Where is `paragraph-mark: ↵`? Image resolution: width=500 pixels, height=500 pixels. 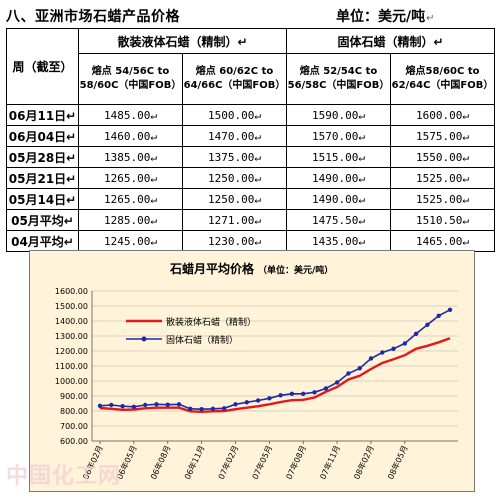 paragraph-mark: ↵ is located at coordinates (430, 18).